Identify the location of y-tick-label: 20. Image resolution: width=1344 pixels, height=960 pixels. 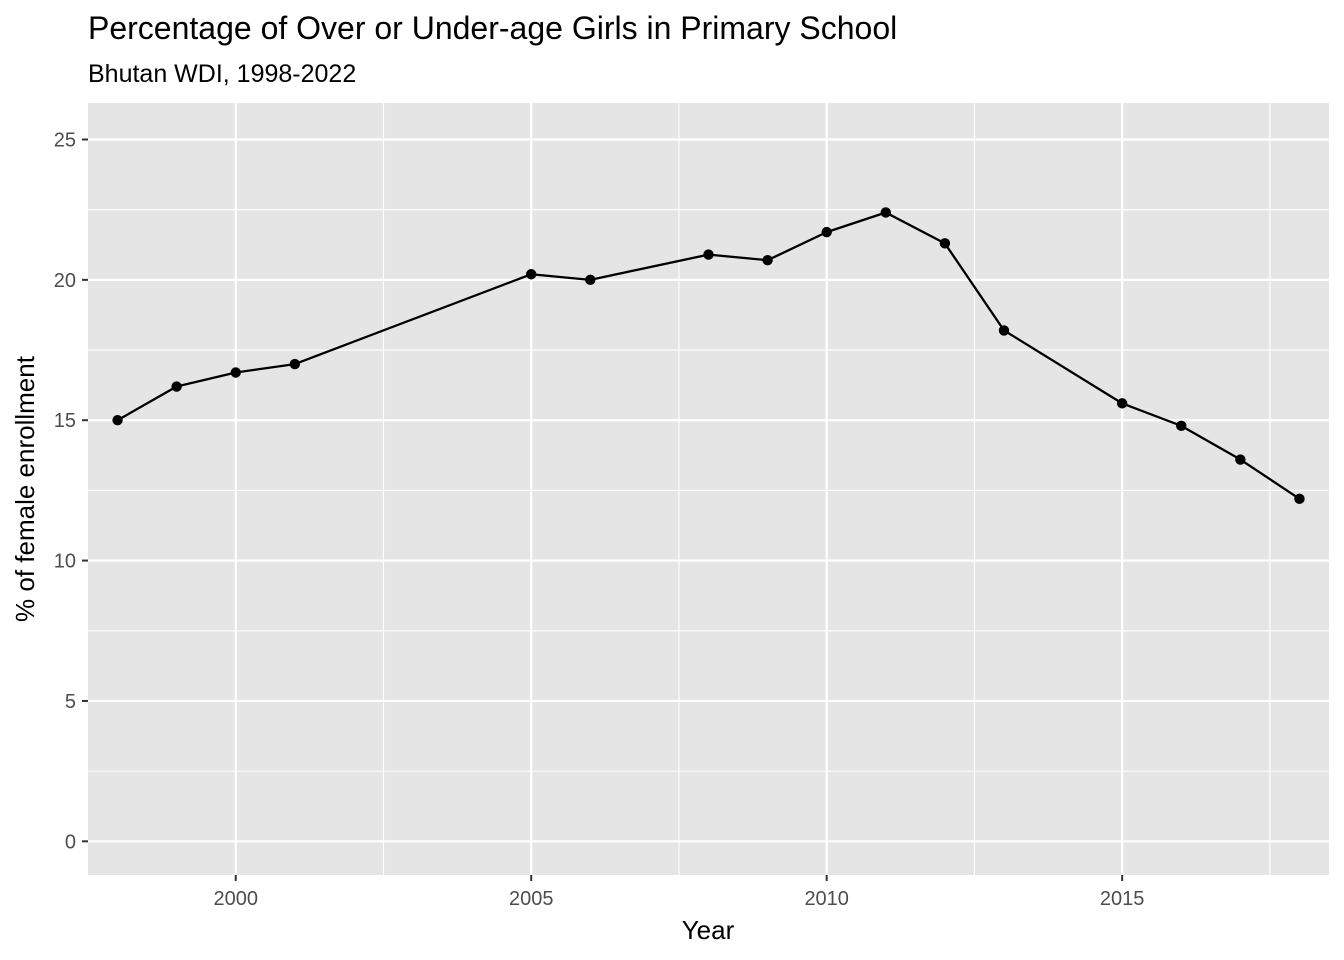
(65, 281).